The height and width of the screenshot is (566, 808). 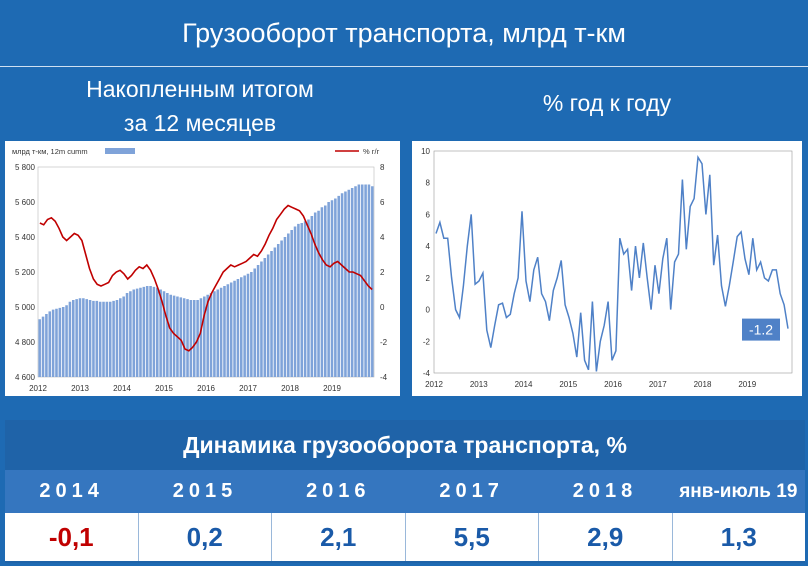 I want to click on y-left-tick-label: 5 200, so click(x=25, y=272).